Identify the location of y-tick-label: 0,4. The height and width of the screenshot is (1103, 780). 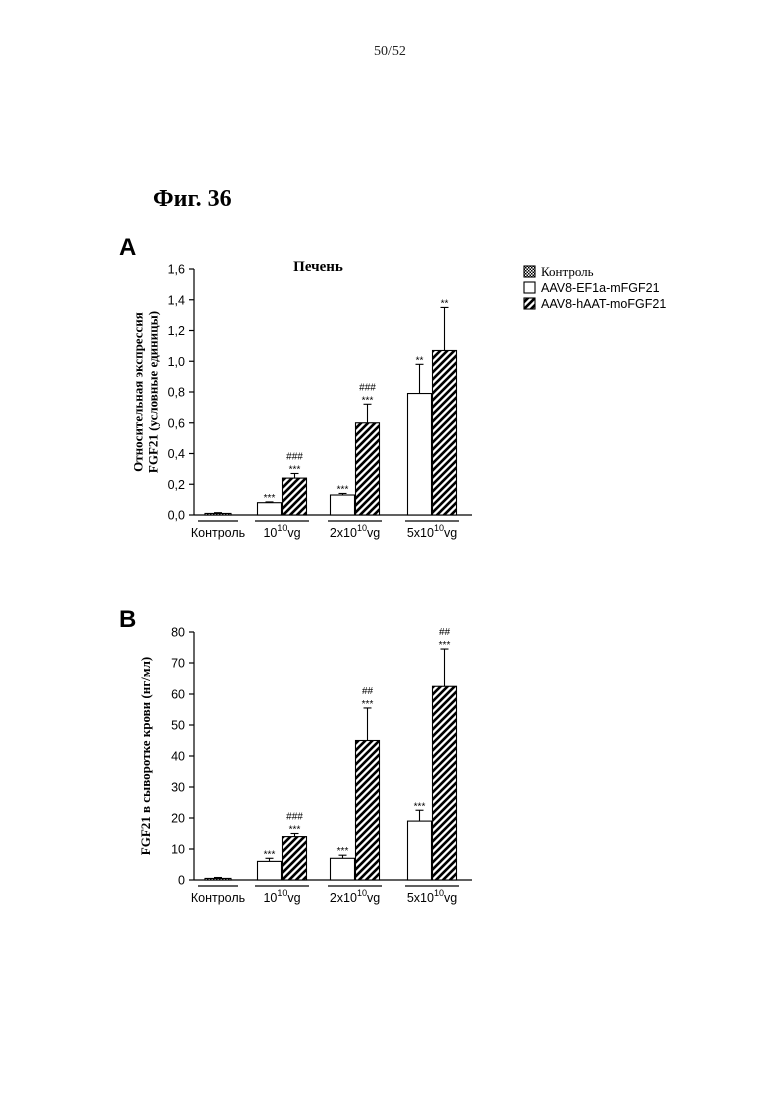
(176, 454).